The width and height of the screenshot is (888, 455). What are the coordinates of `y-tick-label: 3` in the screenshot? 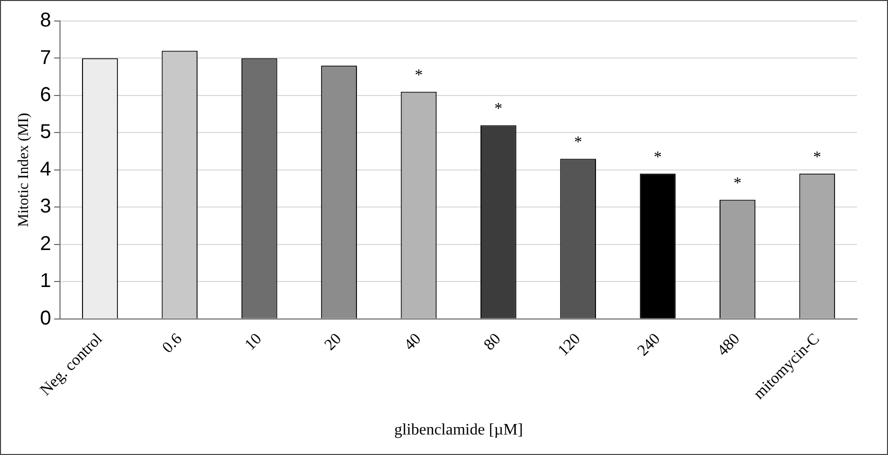 It's located at (46, 207).